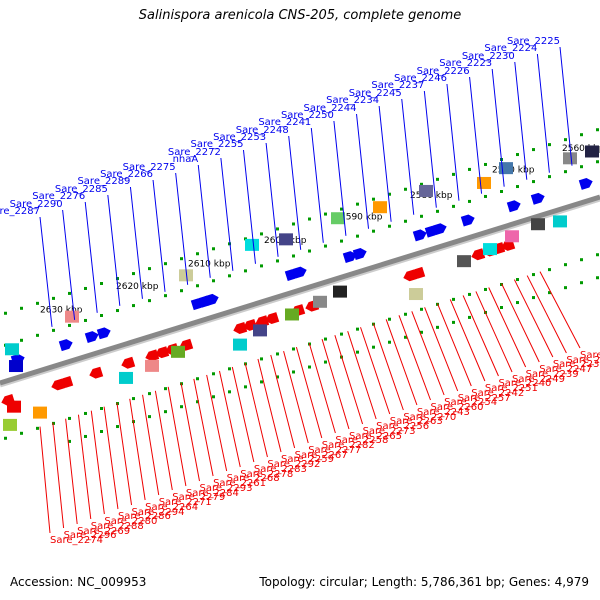 The width and height of the screenshot is (600, 600). I want to click on gene-label: Sare_2294, so click(158, 512).